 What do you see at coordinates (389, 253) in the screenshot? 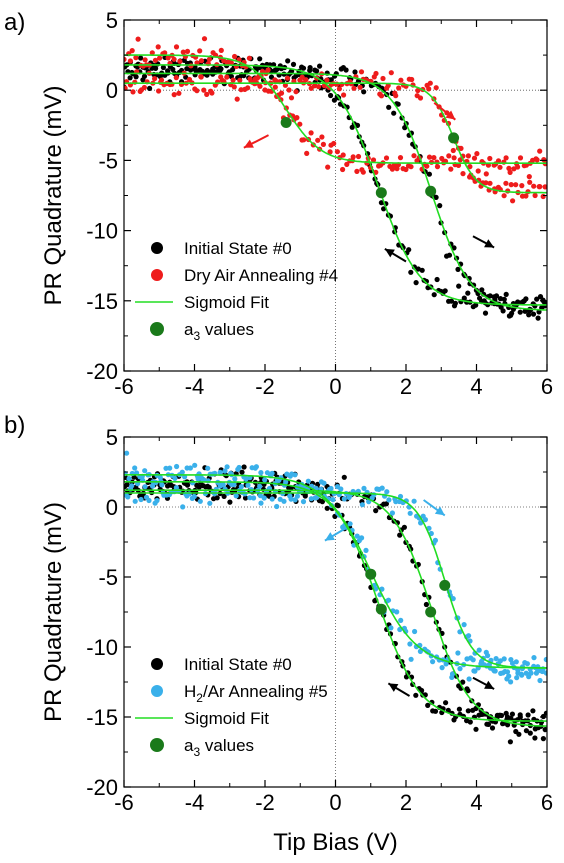
I see `direction-arrow-head` at bounding box center [389, 253].